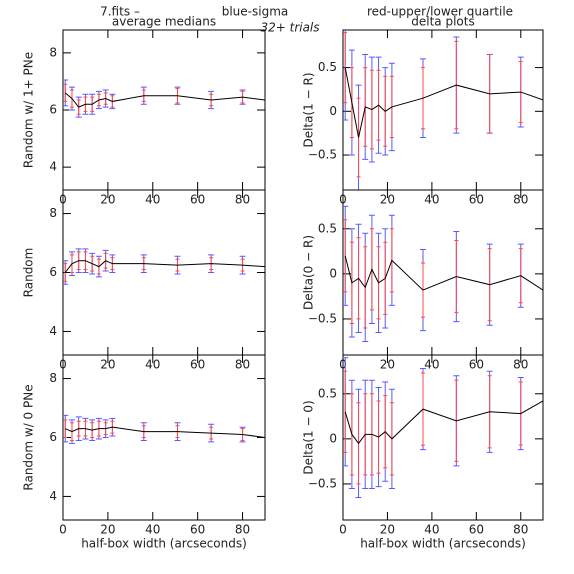 The width and height of the screenshot is (574, 574). What do you see at coordinates (442, 22) in the screenshot?
I see `panel-title: delta plots` at bounding box center [442, 22].